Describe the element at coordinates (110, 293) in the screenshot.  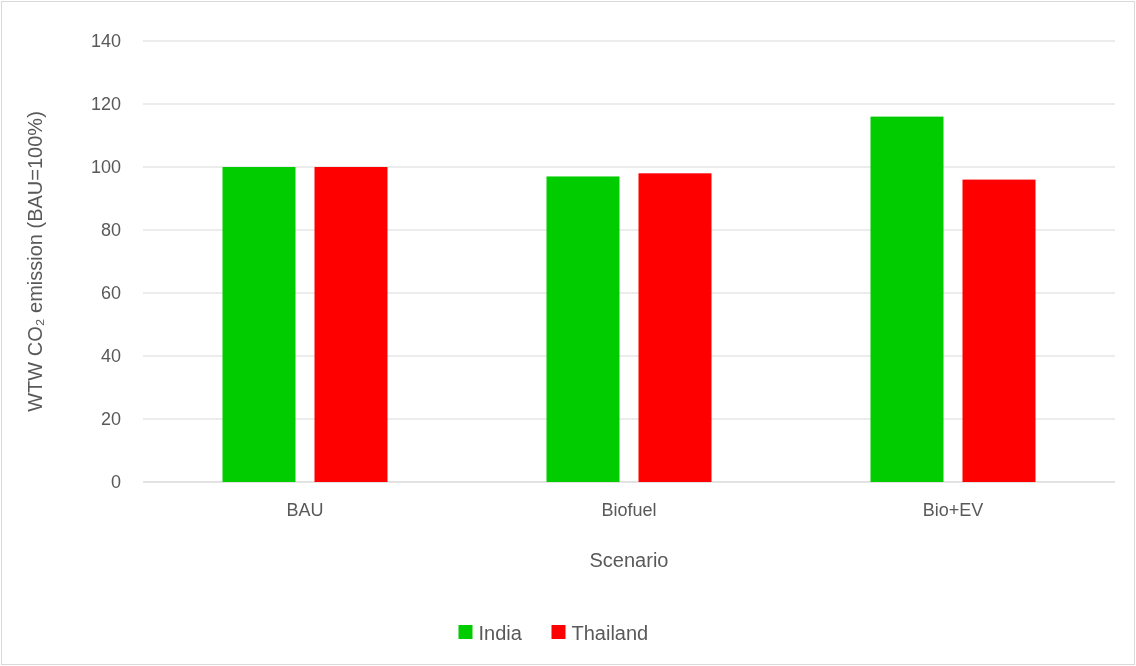
I see `y-tick-label: 60` at that location.